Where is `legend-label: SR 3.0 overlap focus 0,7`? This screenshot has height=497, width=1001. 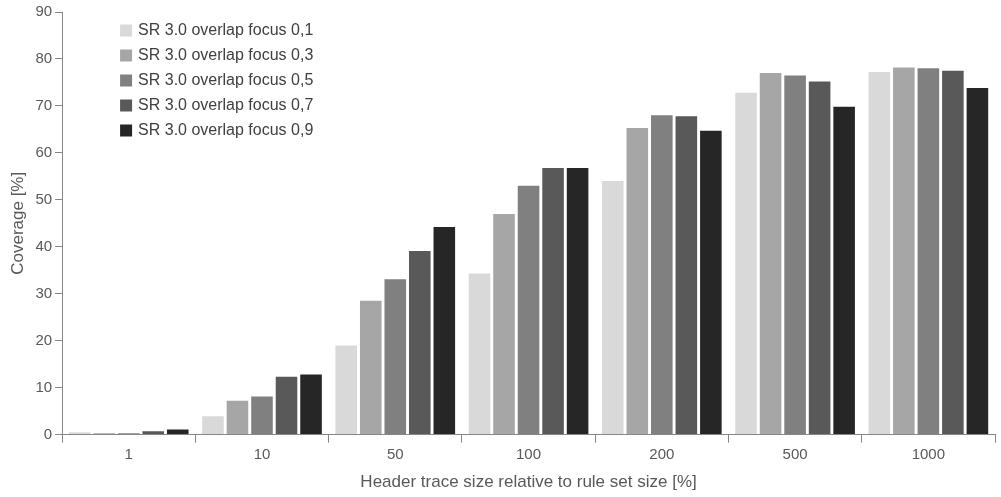
legend-label: SR 3.0 overlap focus 0,7 is located at coordinates (226, 104).